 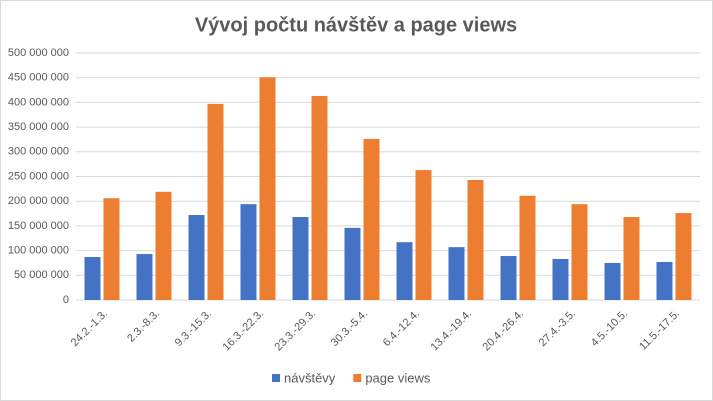 What do you see at coordinates (310, 377) in the screenshot?
I see `legend-label: návštěvy` at bounding box center [310, 377].